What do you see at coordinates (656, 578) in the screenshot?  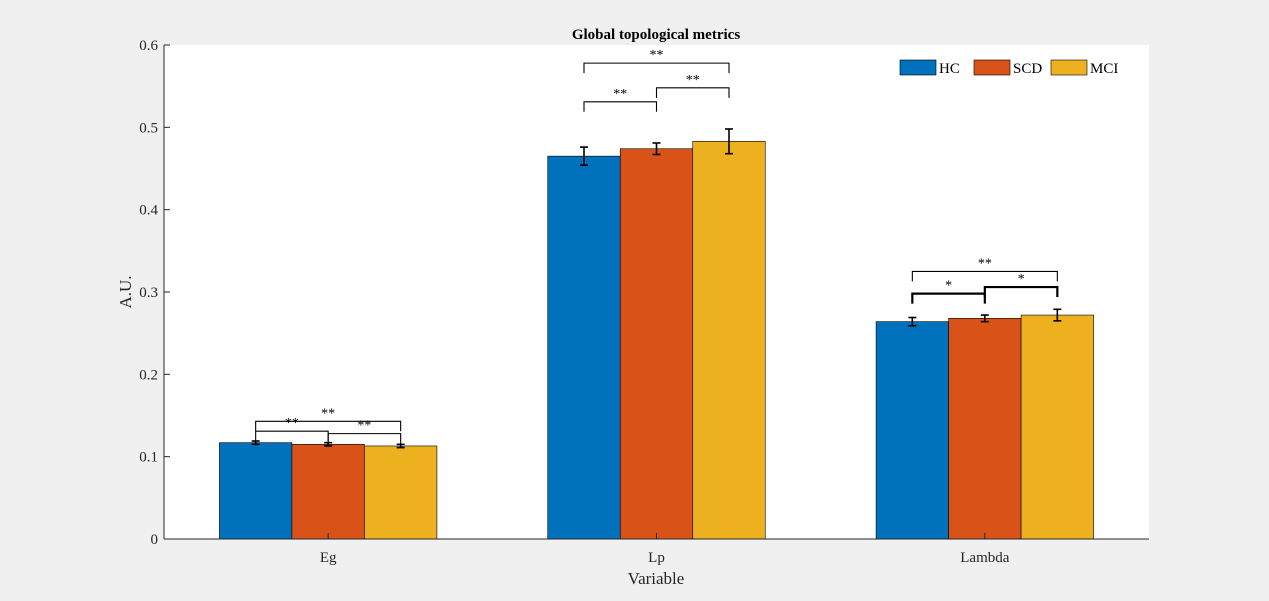 I see `x-axis-title: Variable` at bounding box center [656, 578].